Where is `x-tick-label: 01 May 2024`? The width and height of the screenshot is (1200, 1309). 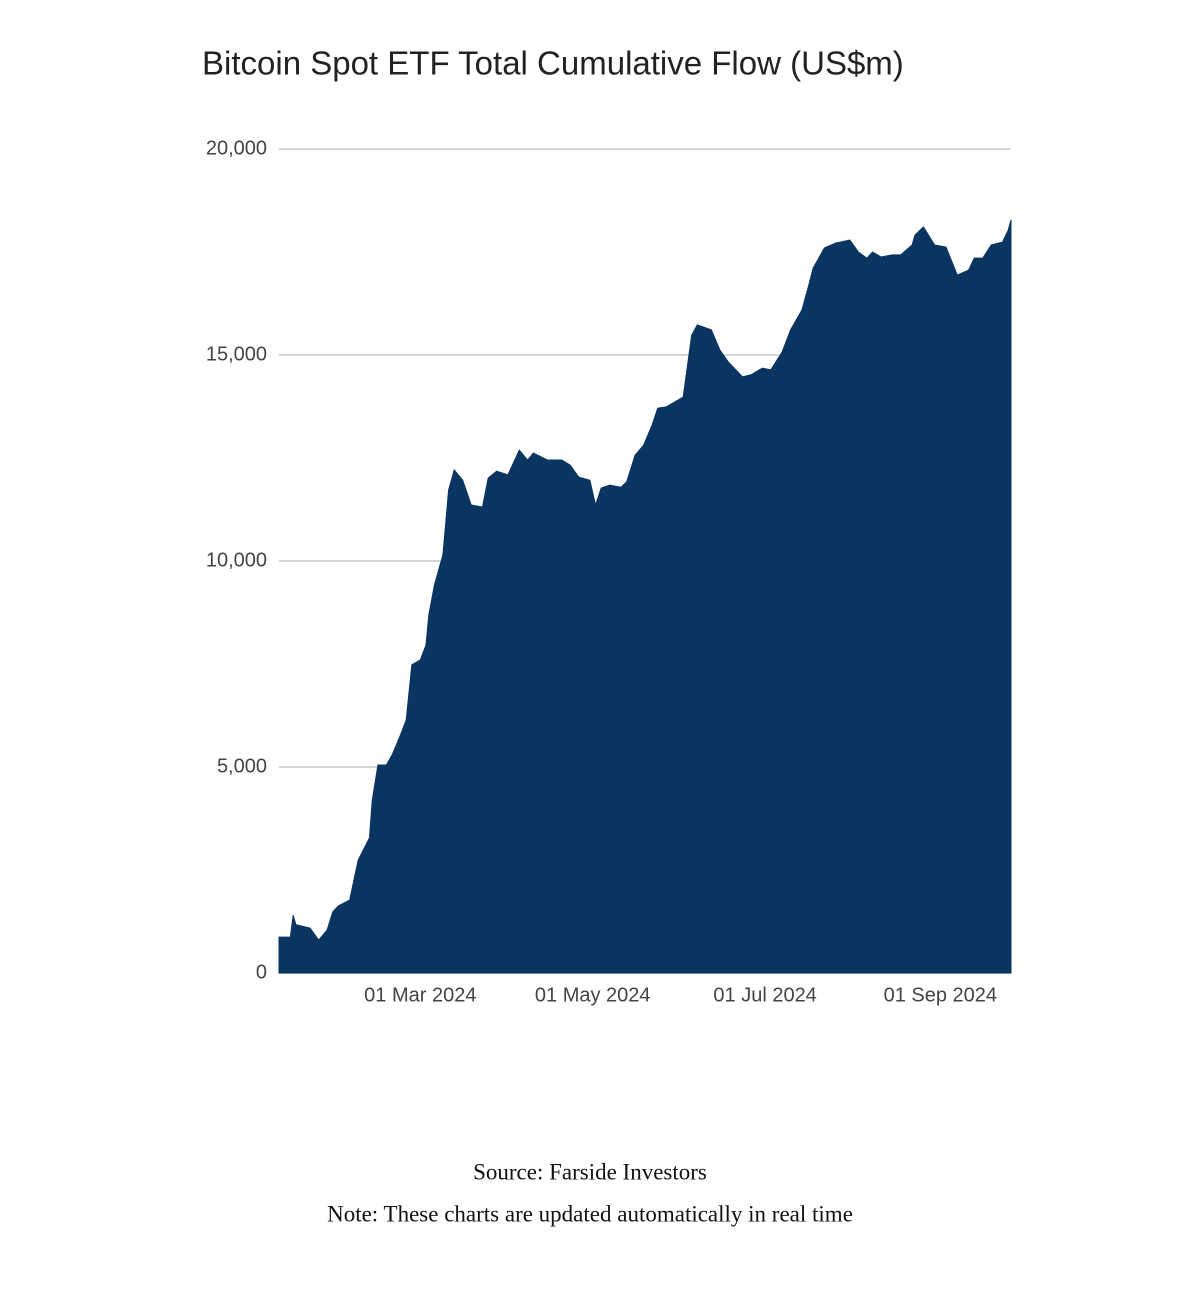
x-tick-label: 01 May 2024 is located at coordinates (593, 995).